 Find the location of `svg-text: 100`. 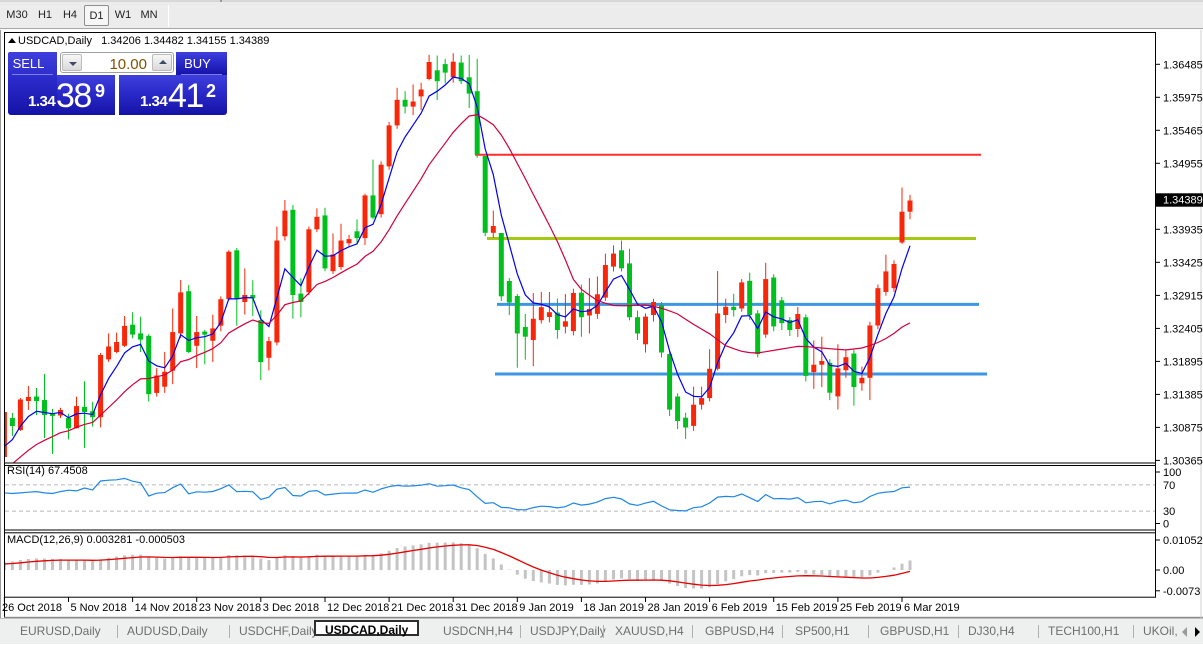

svg-text: 100 is located at coordinates (1172, 473).